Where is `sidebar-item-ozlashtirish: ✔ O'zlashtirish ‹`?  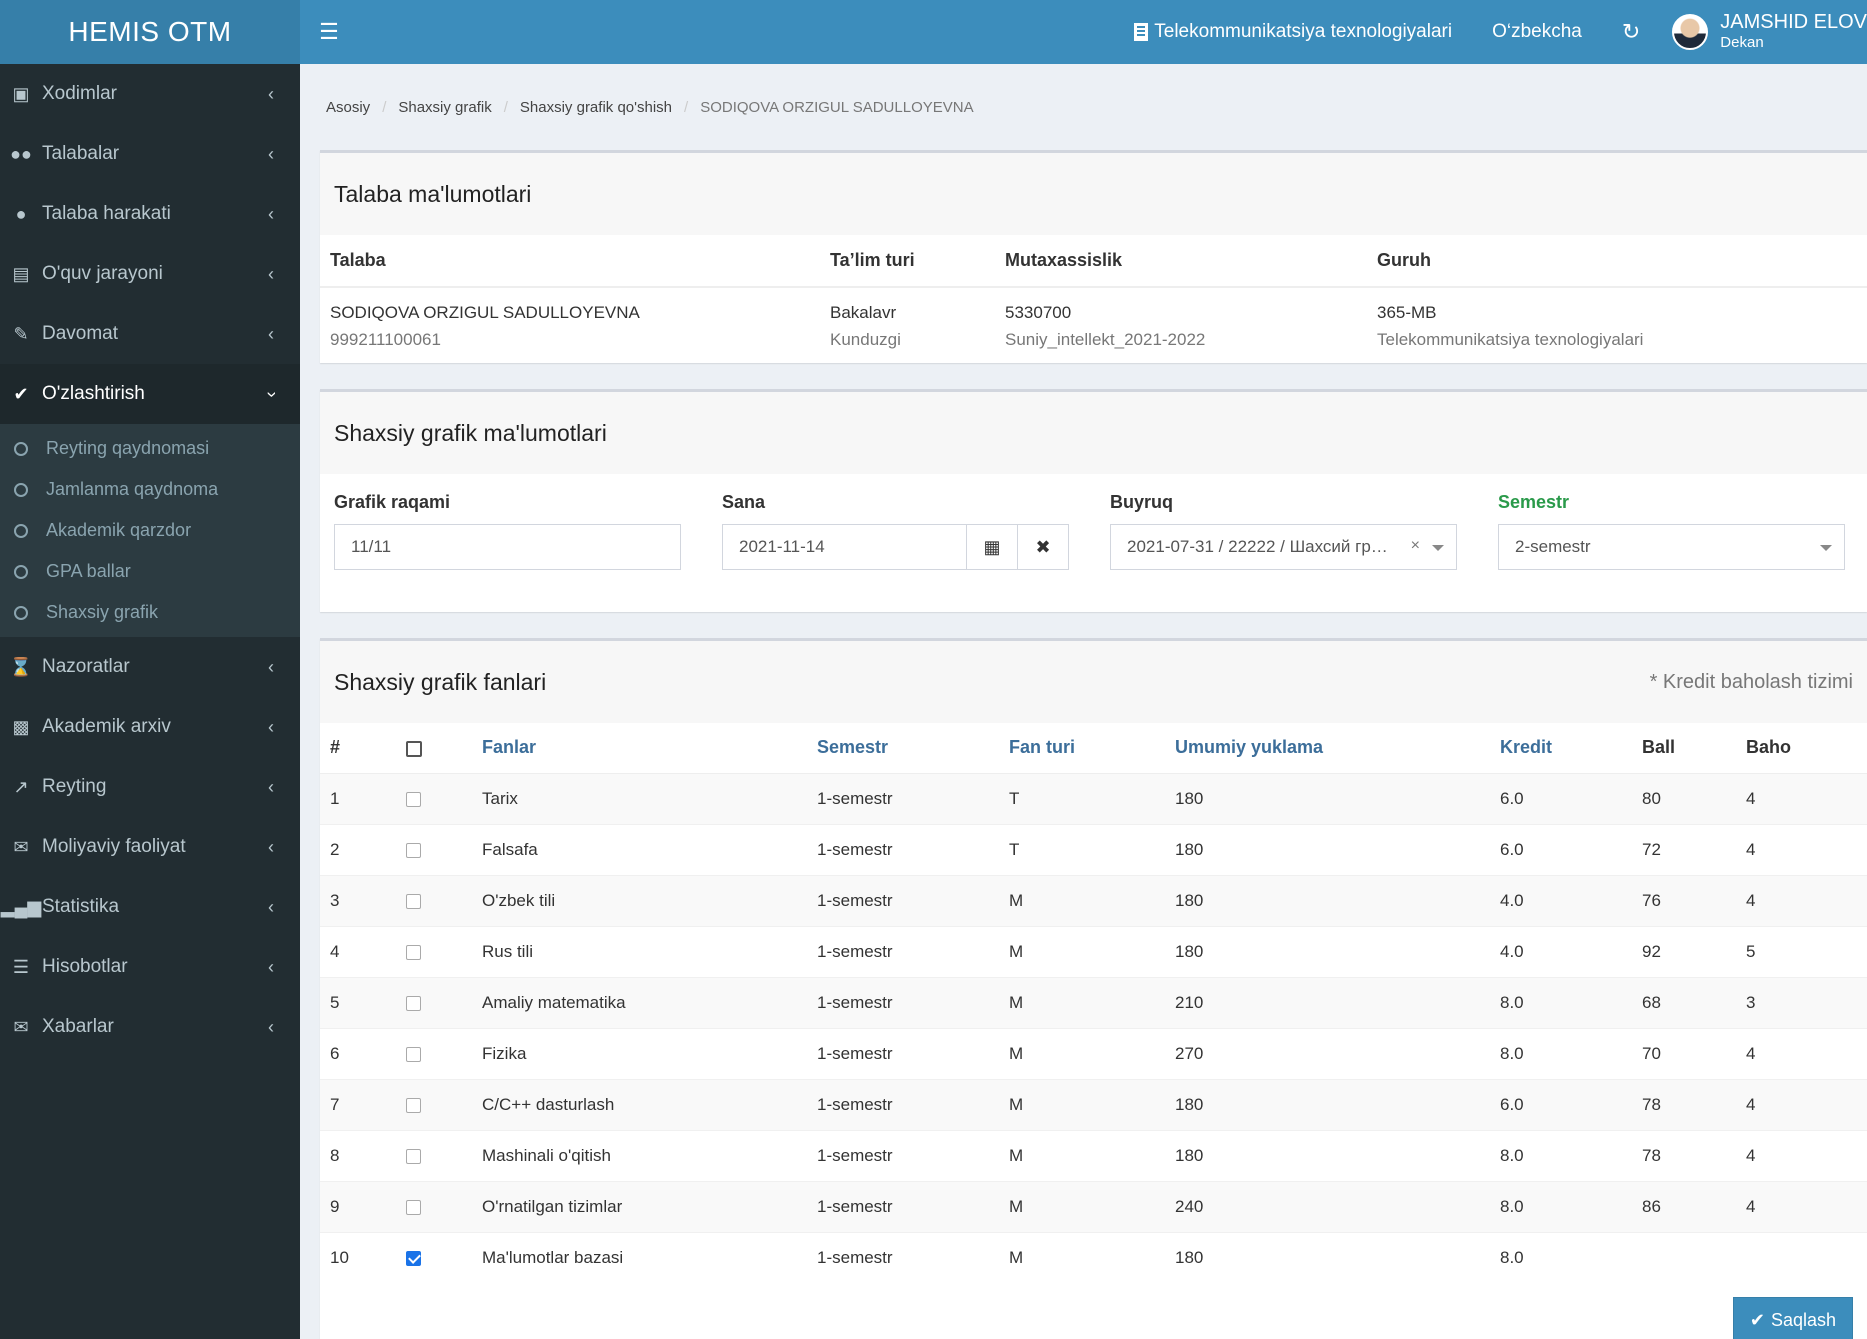 sidebar-item-ozlashtirish: ✔ O'zlashtirish ‹ is located at coordinates (150, 394).